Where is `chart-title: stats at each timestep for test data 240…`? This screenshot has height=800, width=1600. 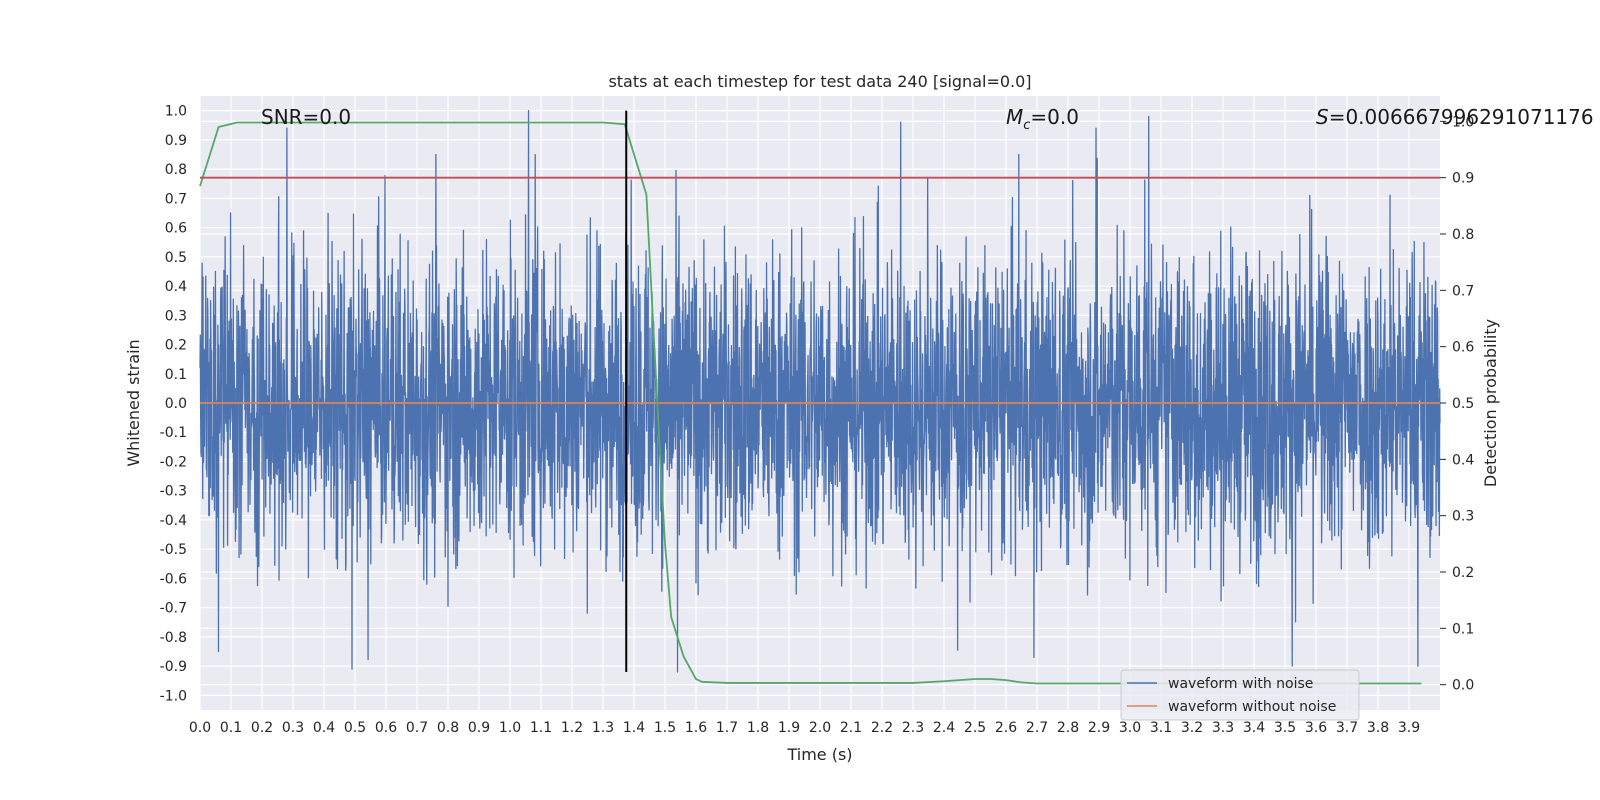
chart-title: stats at each timestep for test data 240… is located at coordinates (819, 81).